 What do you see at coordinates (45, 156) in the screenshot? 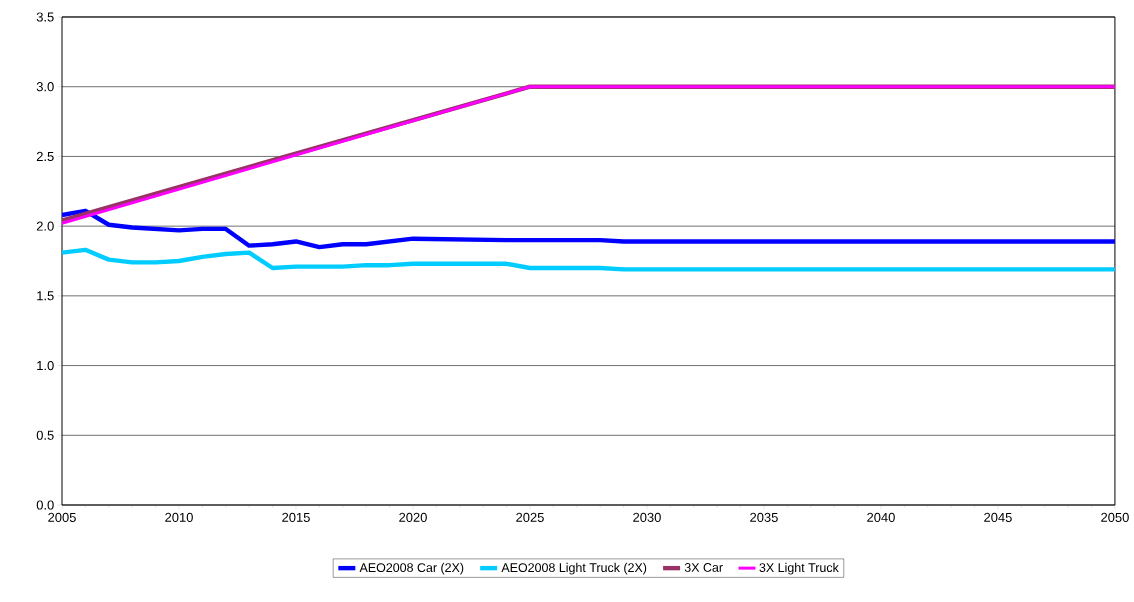
I see `y-tick-label: 2.5` at bounding box center [45, 156].